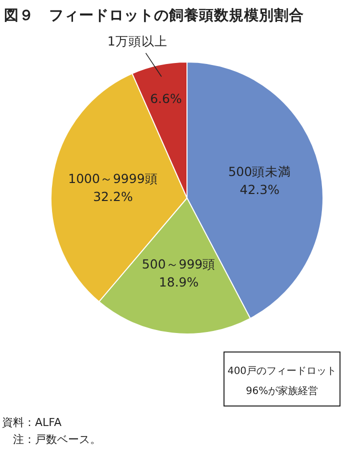 The image size is (343, 449). Describe the element at coordinates (113, 196) in the screenshot. I see `data-label: 32.2%` at that location.